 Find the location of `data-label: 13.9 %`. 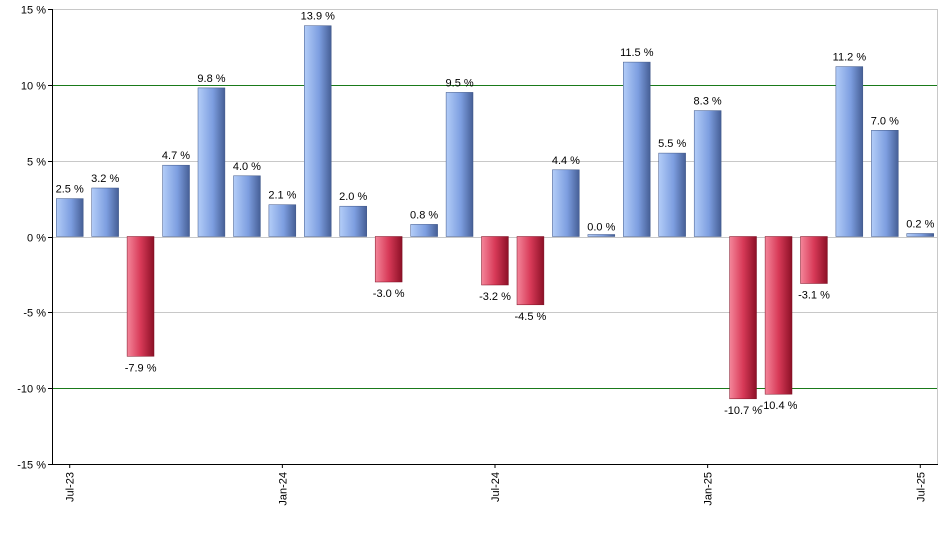

data-label: 13.9 % is located at coordinates (318, 17).